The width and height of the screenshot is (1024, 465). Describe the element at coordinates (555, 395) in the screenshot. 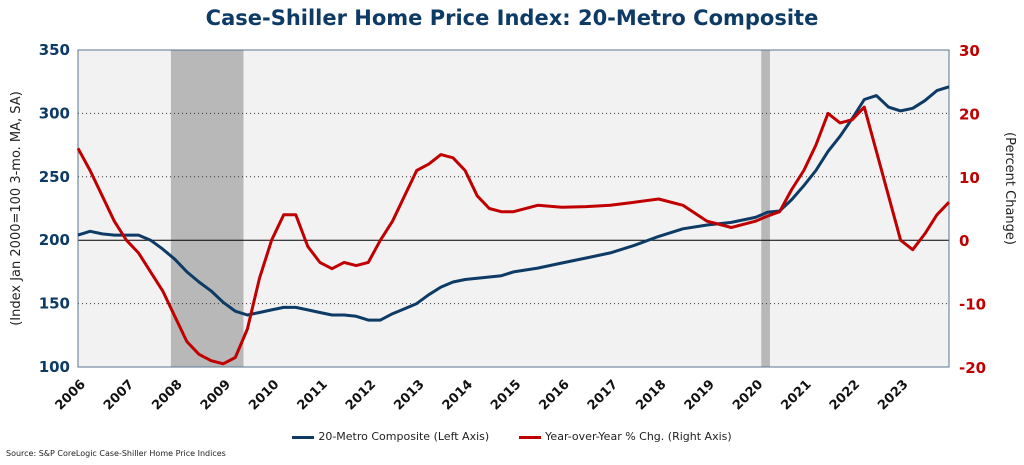

I see `x-tick-label: 2016` at that location.